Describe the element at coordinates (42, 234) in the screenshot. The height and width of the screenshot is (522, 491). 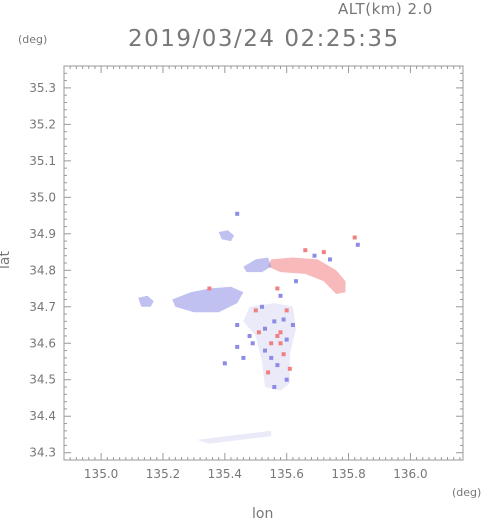
I see `y-tick-label: 34.9` at that location.